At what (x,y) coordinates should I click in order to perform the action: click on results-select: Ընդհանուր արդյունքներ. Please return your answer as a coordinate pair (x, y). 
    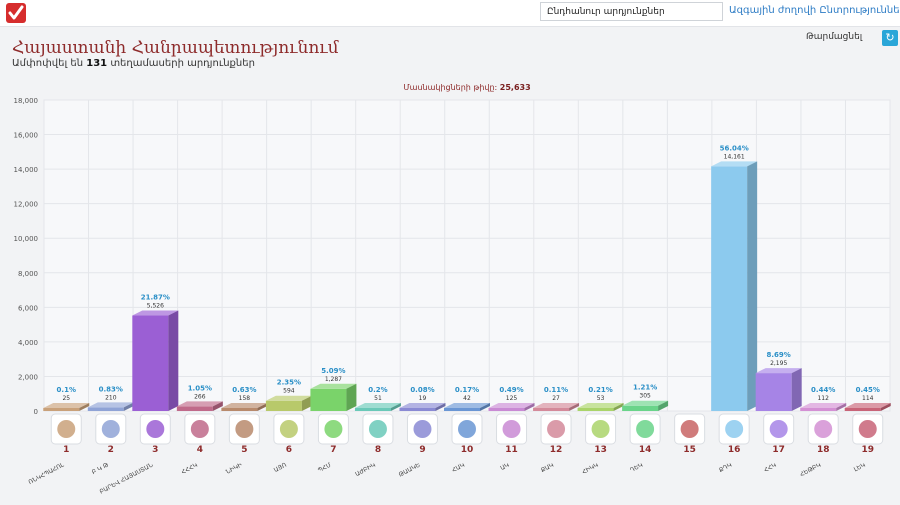
    Looking at the image, I should click on (631, 11).